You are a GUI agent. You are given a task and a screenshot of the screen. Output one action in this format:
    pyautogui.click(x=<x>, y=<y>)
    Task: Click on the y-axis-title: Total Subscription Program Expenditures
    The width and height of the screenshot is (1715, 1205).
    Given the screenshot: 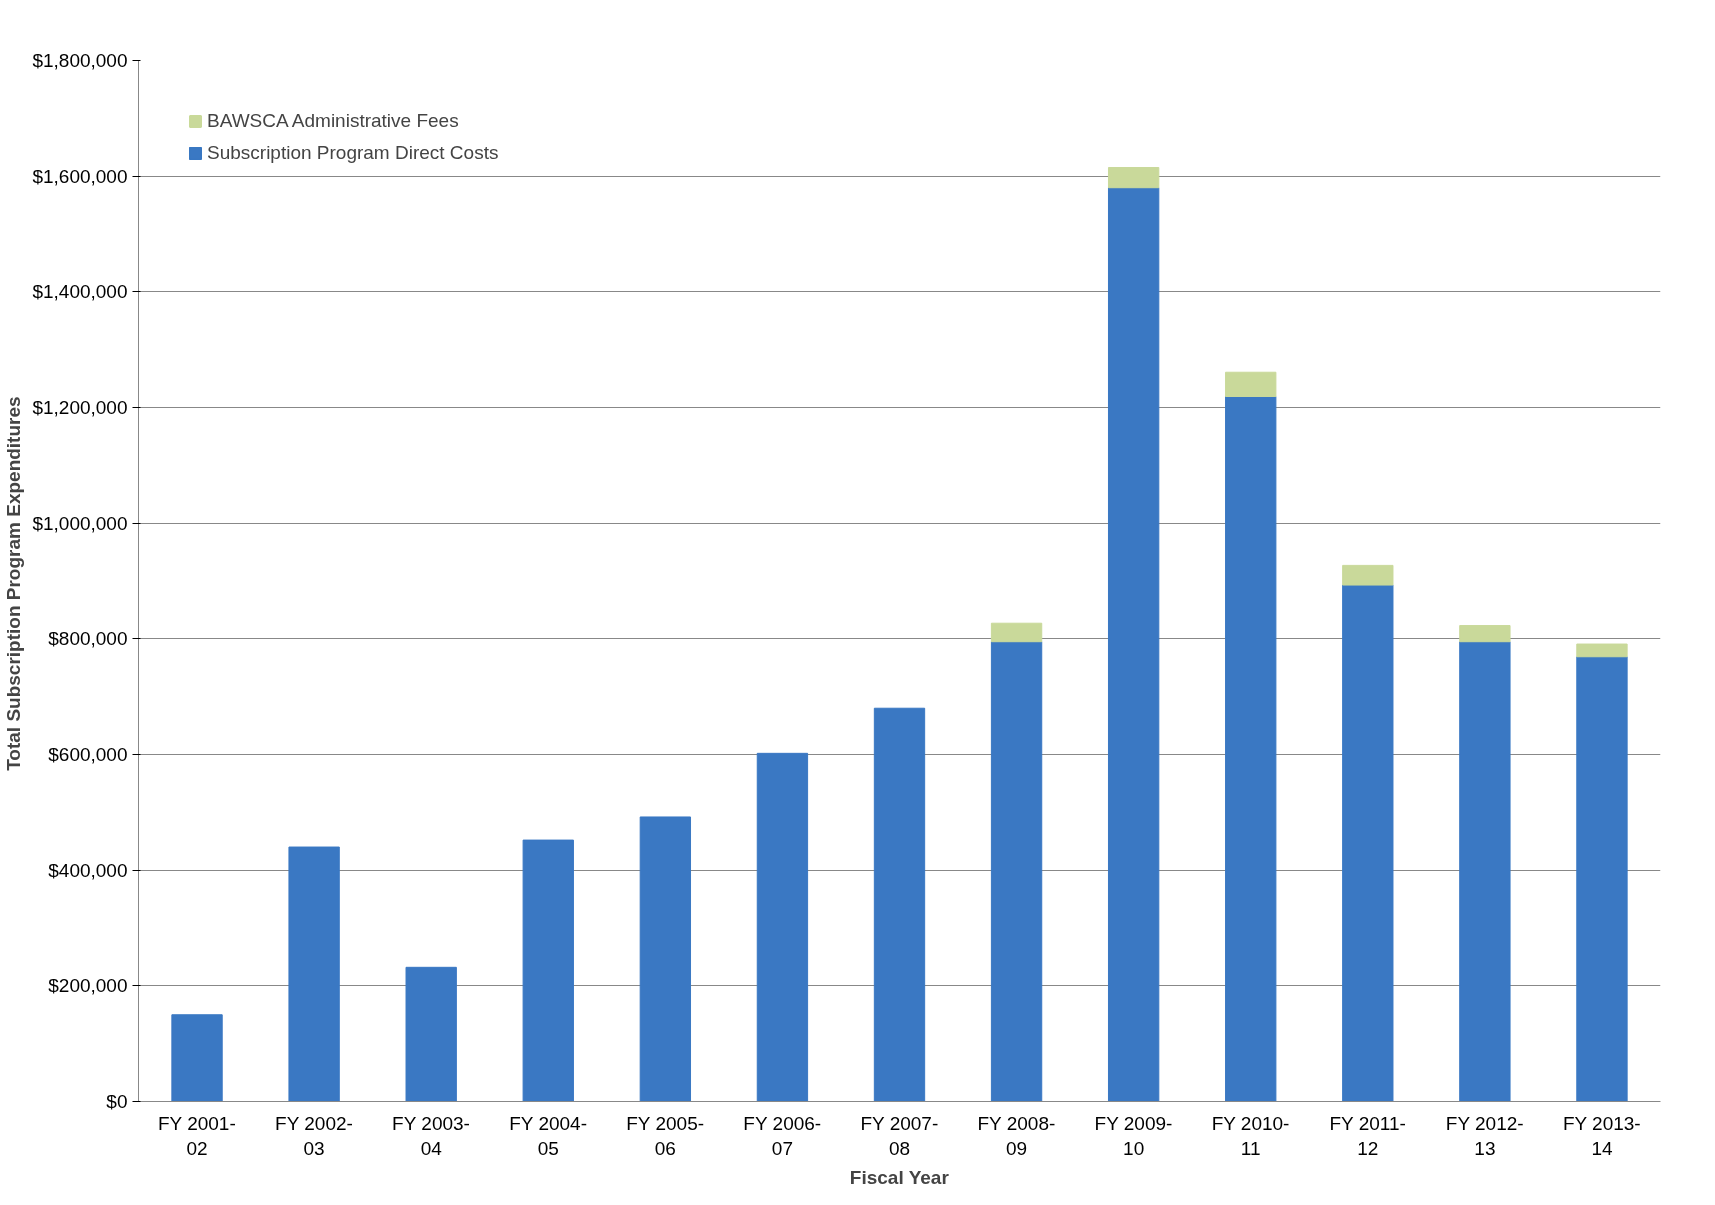 What is the action you would take?
    pyautogui.click(x=14, y=583)
    